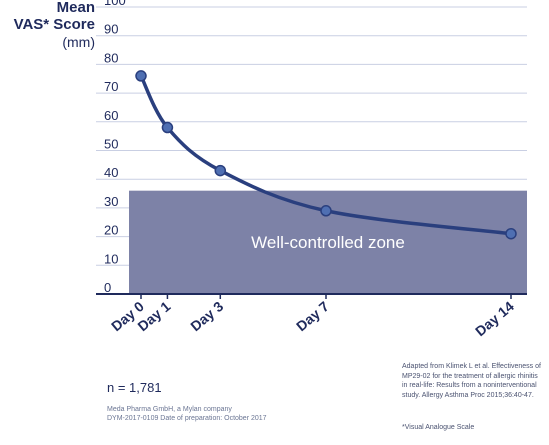  What do you see at coordinates (494, 318) in the screenshot?
I see `x-tick-label: Day 14` at bounding box center [494, 318].